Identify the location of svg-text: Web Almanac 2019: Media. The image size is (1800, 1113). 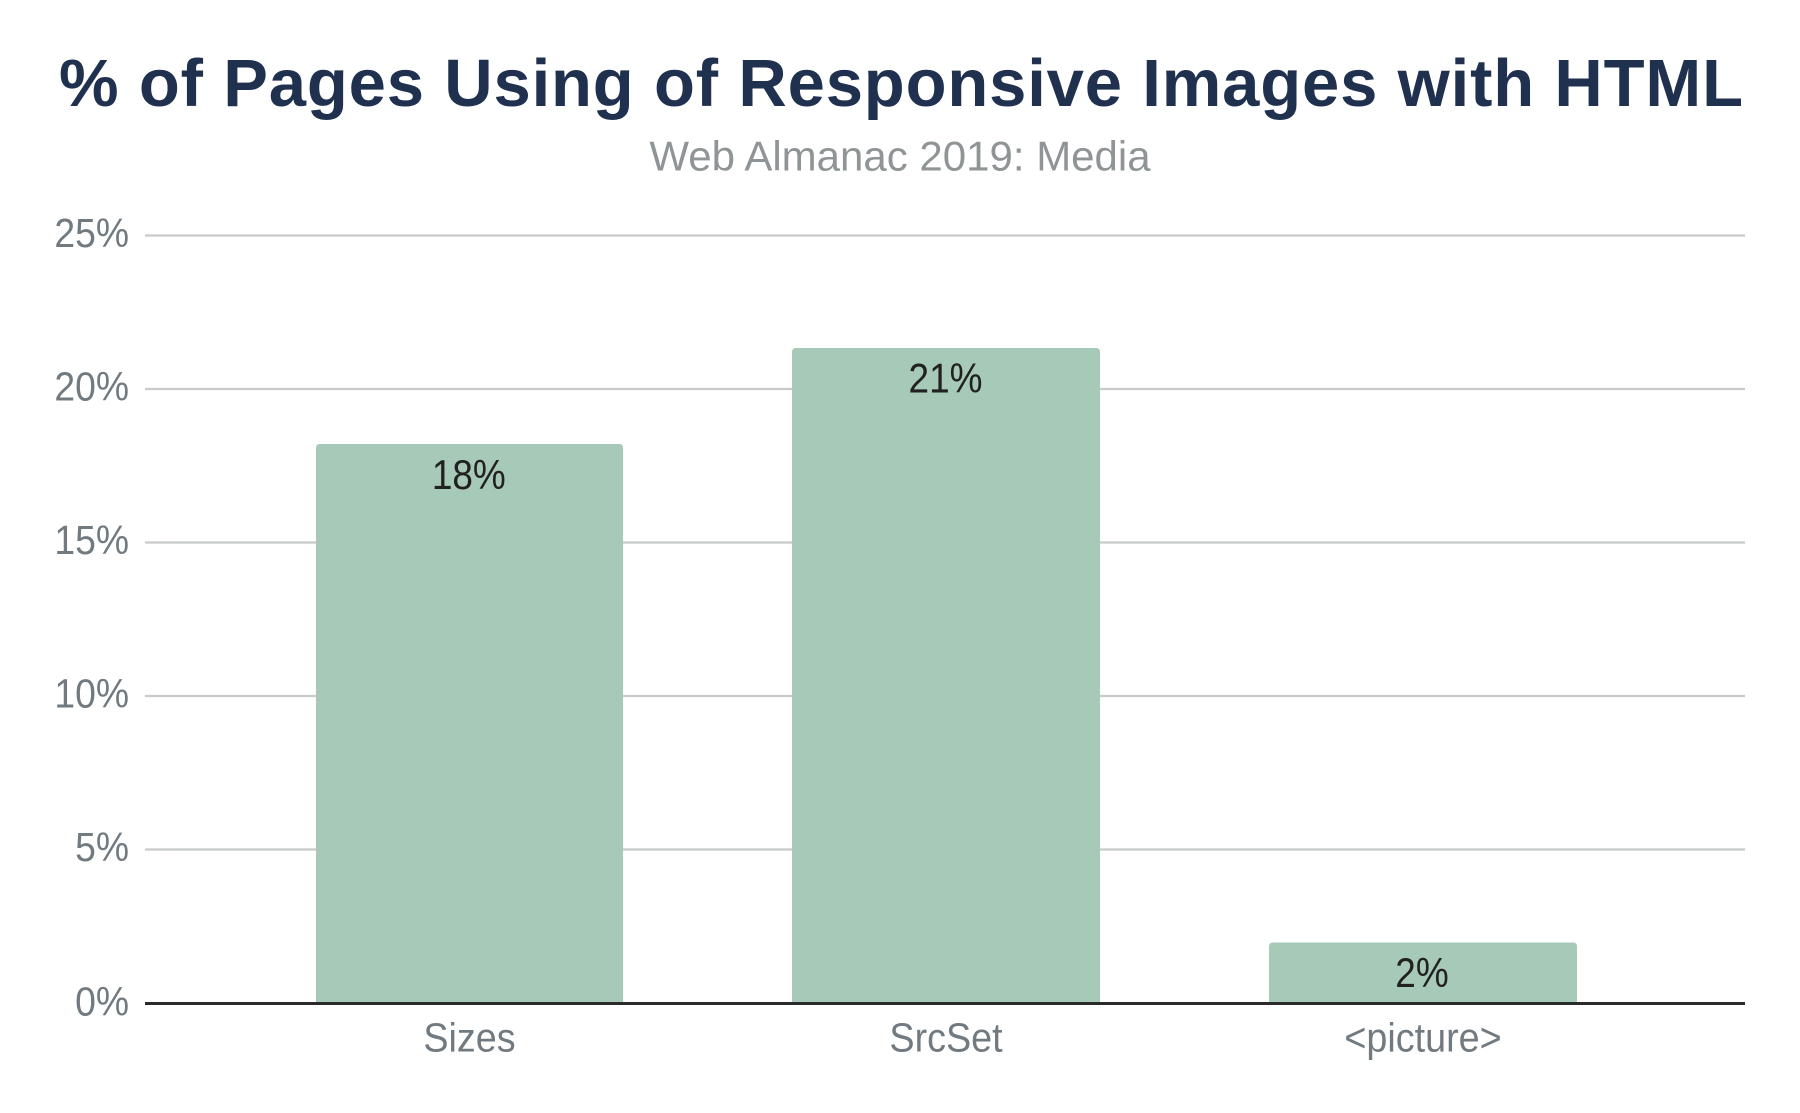
(900, 156).